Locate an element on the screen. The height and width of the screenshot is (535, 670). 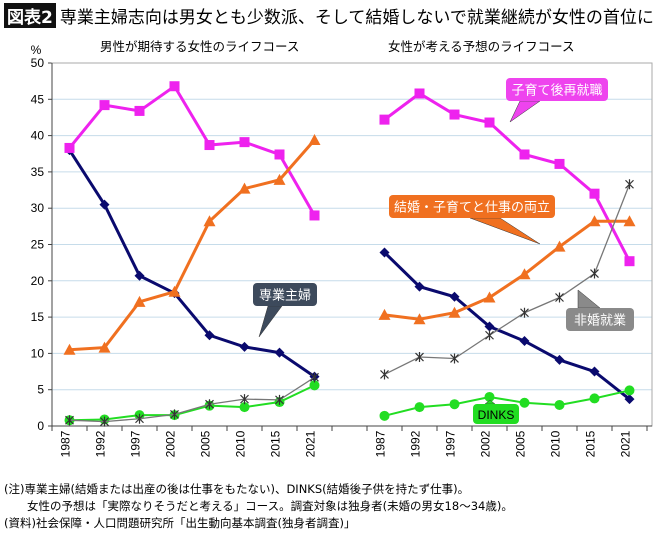
figure-title-text: 専業主婦志向は男女とも少数派、そして結婚しないで就業継続が女性の首位に is located at coordinates (356, 18).